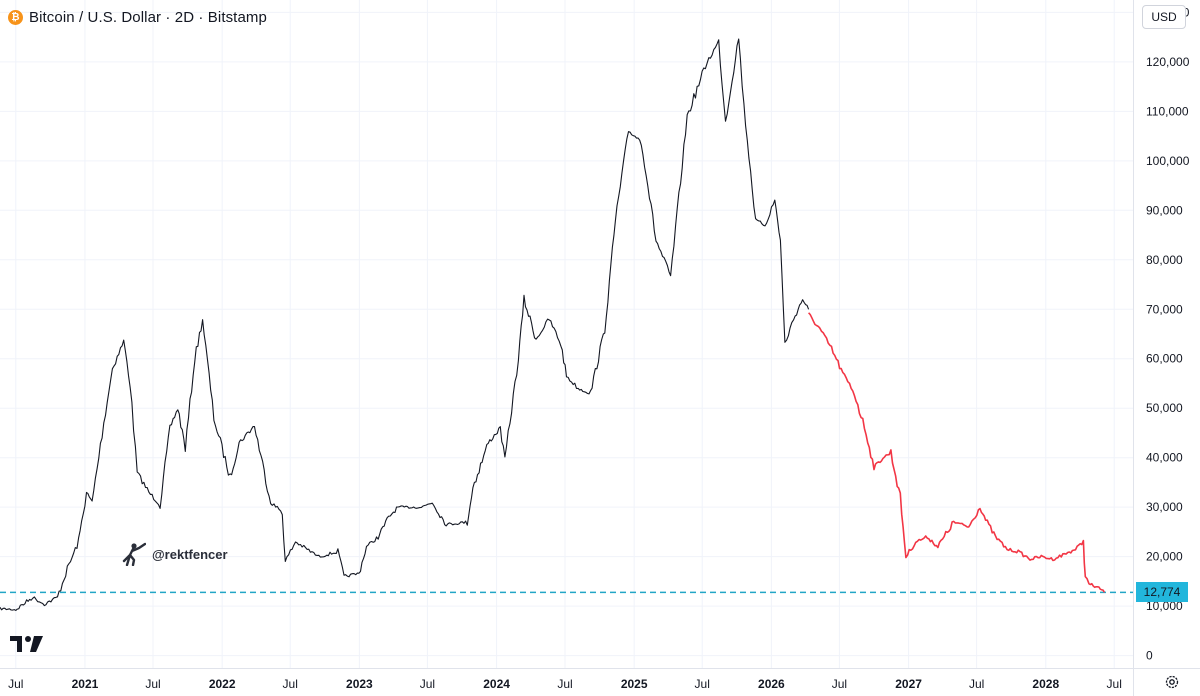 This screenshot has width=1200, height=696. Describe the element at coordinates (634, 684) in the screenshot. I see `x-tick-label: 2025` at that location.